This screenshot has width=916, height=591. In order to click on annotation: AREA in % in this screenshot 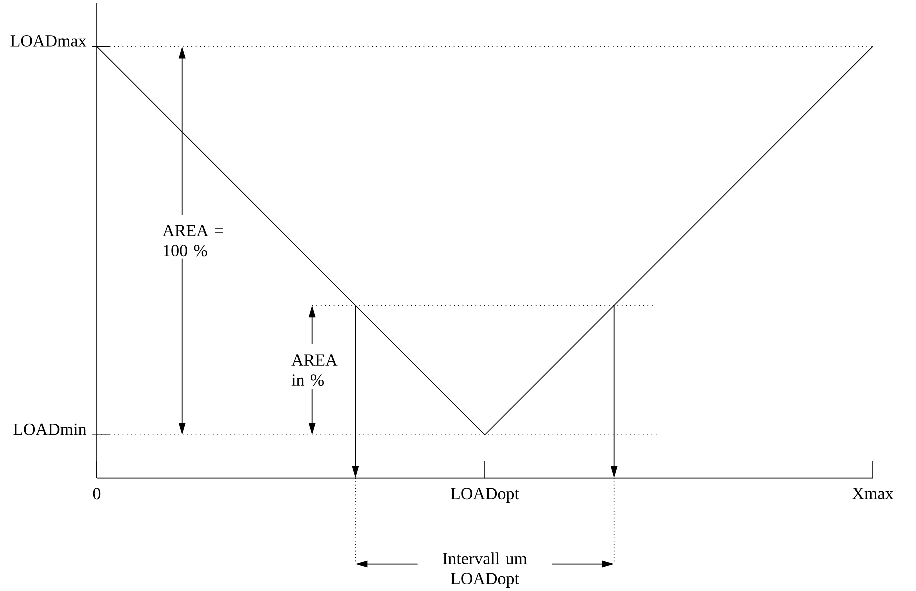, I will do `click(315, 370)`.